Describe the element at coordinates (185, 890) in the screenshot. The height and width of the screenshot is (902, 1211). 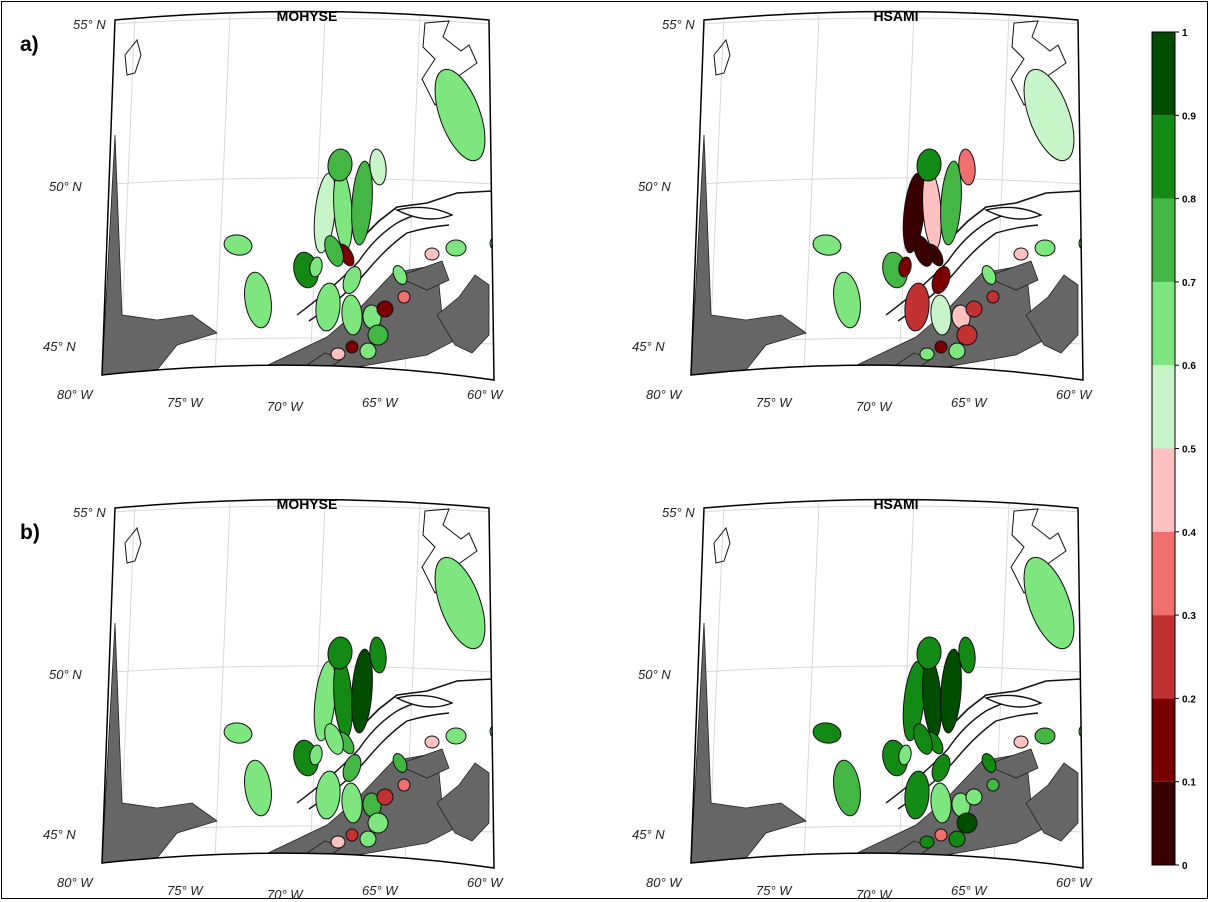
I see `lon-label: 75° W` at that location.